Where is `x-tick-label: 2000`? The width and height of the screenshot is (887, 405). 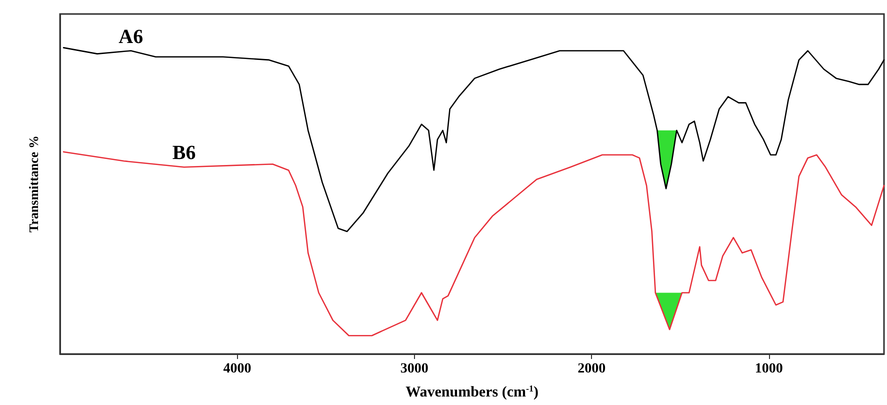
x-tick-label: 2000 is located at coordinates (592, 369).